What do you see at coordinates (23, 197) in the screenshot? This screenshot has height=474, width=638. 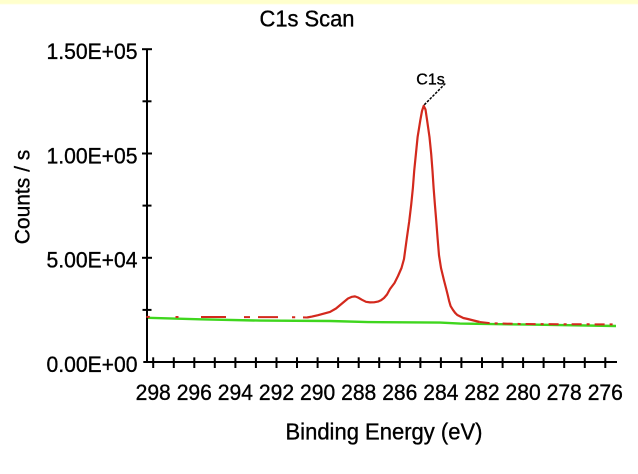 I see `svg-text: Counts / s` at bounding box center [23, 197].